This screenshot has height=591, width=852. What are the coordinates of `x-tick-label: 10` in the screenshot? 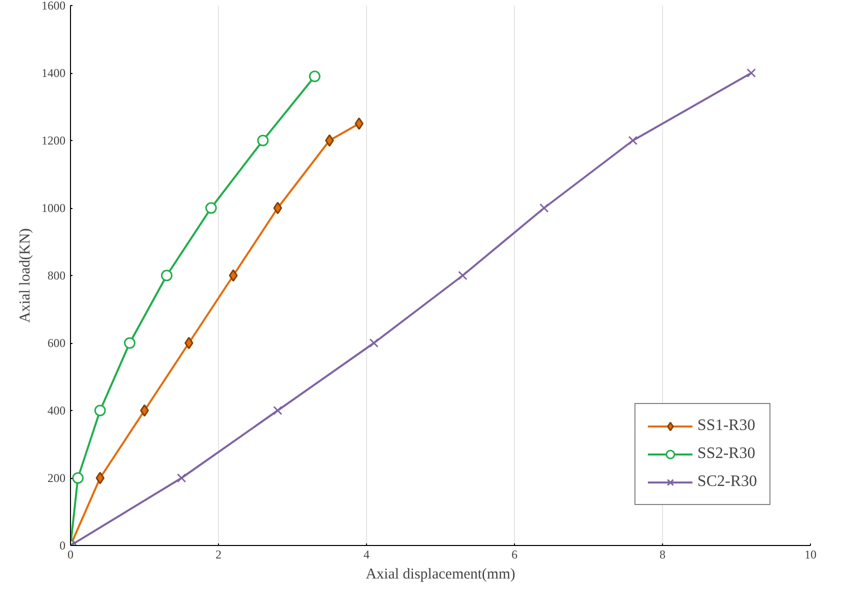 It's located at (810, 555).